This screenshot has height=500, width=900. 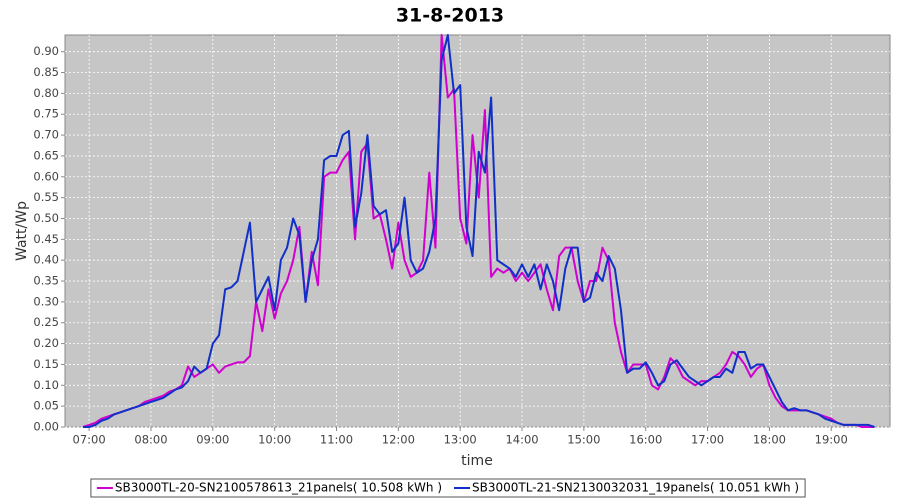 I want to click on legend-box, so click(x=448, y=488).